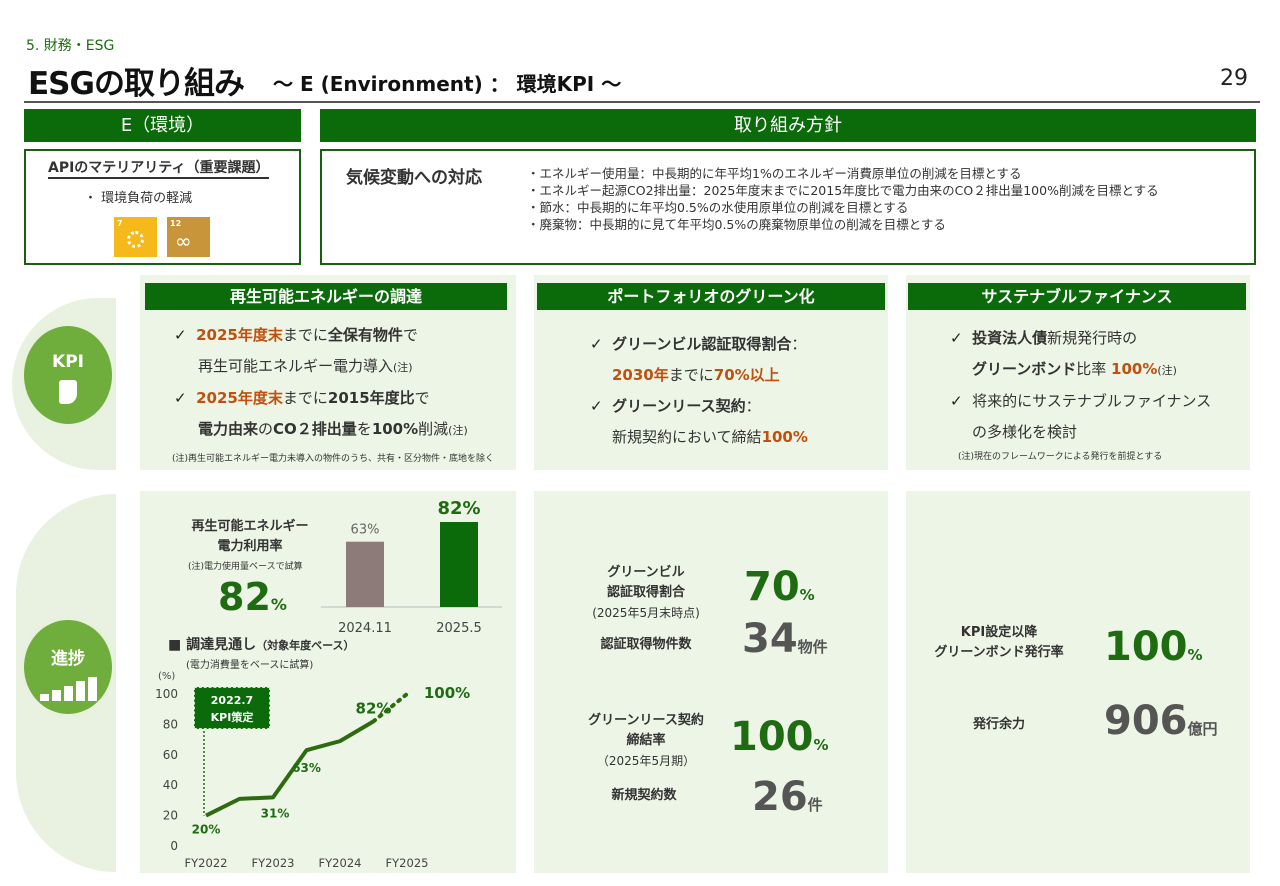  Describe the element at coordinates (138, 198) in the screenshot. I see `materiality-bullet: ・ 環境負荷の軽減` at that location.